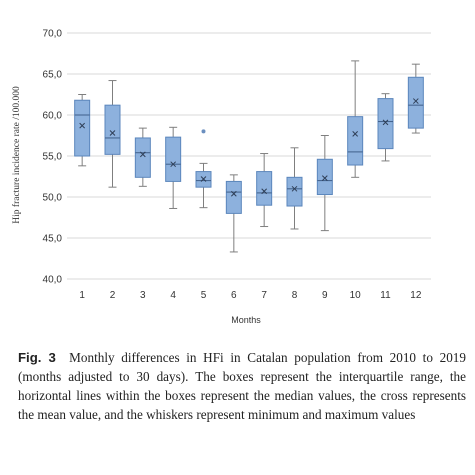 The image size is (475, 475). I want to click on y-tick-label: 55,0, so click(53, 157).